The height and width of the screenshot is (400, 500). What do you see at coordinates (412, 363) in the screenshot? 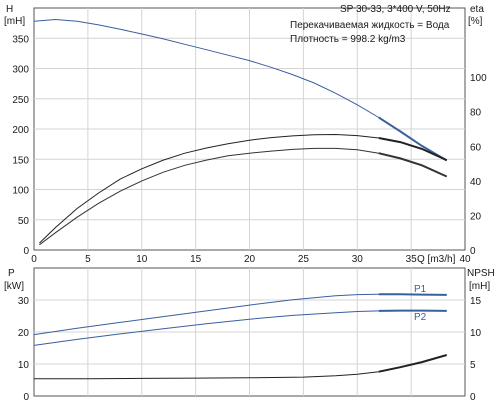
I see `lower-series-2-operating-range` at bounding box center [412, 363].